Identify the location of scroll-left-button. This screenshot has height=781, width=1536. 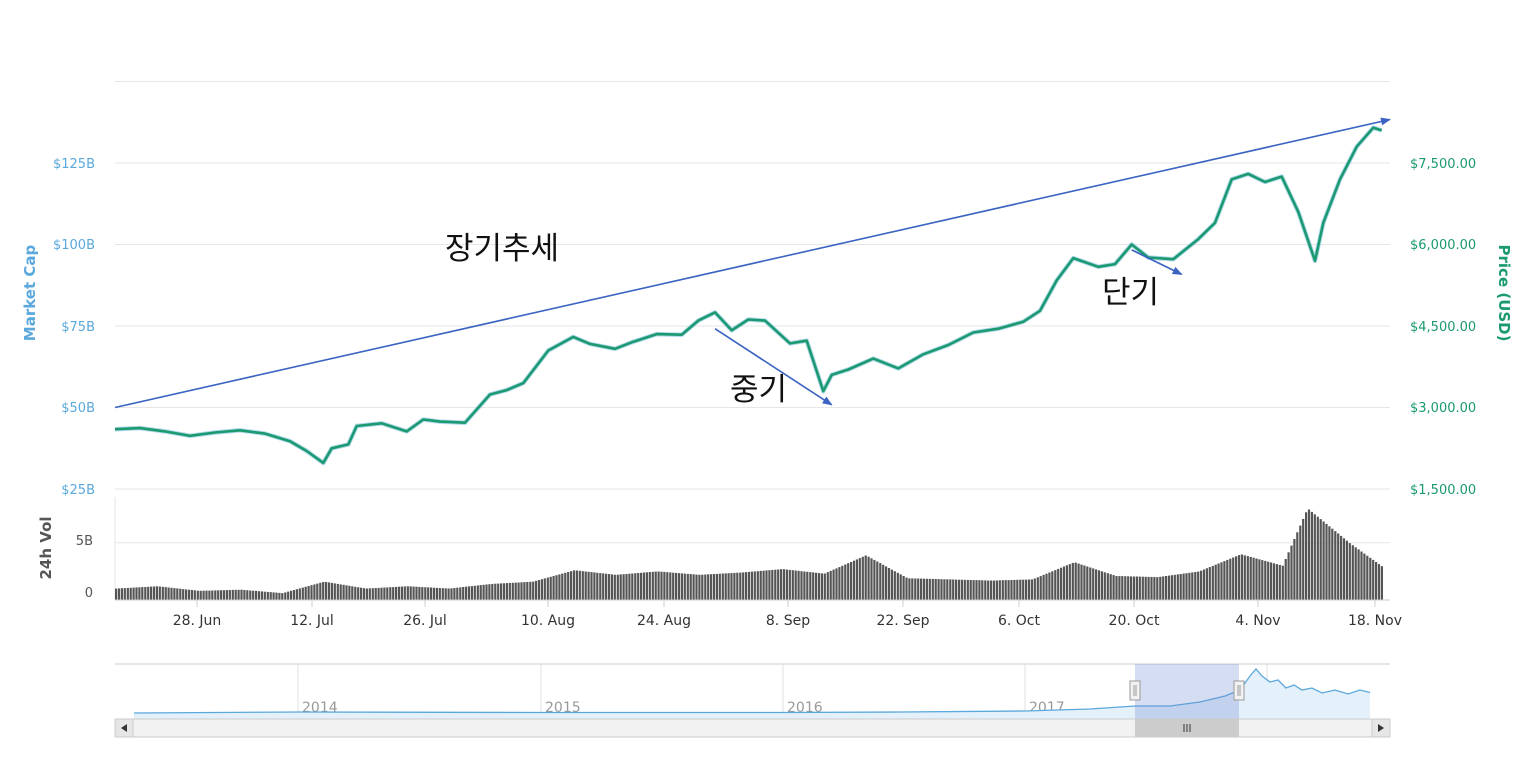
(124, 728).